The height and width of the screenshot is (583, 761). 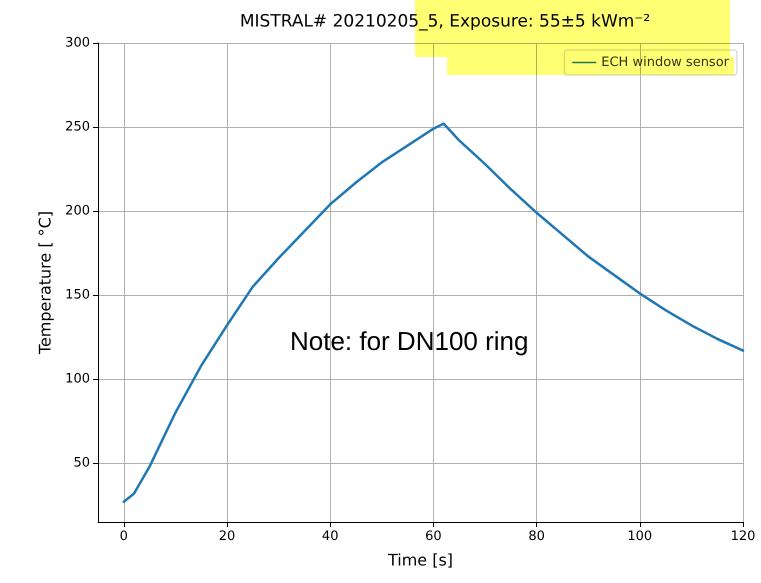 I want to click on annotation: Note: for DN100 ring, so click(x=409, y=341).